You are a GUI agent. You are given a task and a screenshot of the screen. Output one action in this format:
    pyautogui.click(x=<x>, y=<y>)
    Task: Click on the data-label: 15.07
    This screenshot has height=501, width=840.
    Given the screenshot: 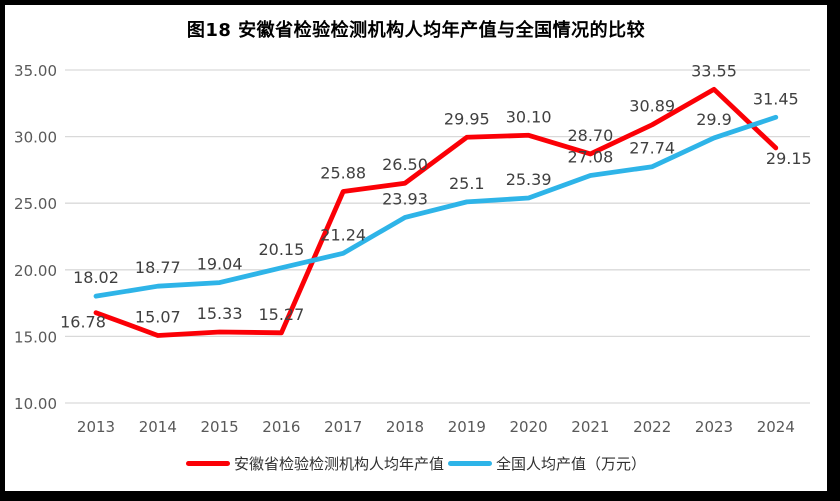 What is the action you would take?
    pyautogui.click(x=158, y=316)
    